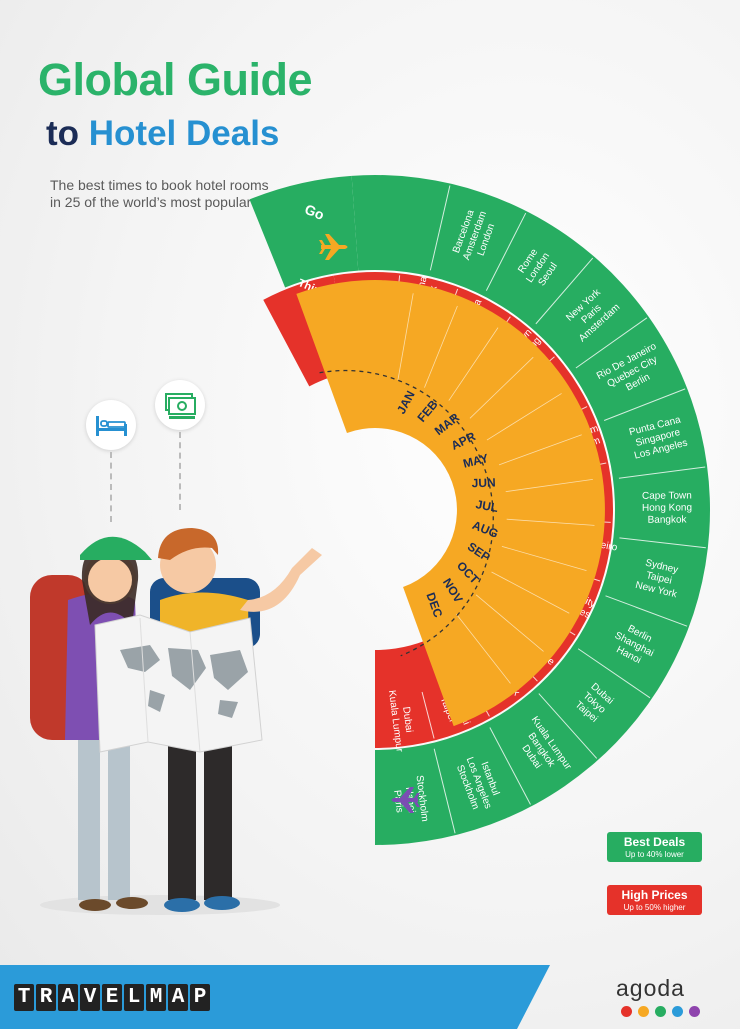 Image resolution: width=740 pixels, height=1029 pixels. Describe the element at coordinates (406, 513) in the screenshot. I see `flight-path` at that location.